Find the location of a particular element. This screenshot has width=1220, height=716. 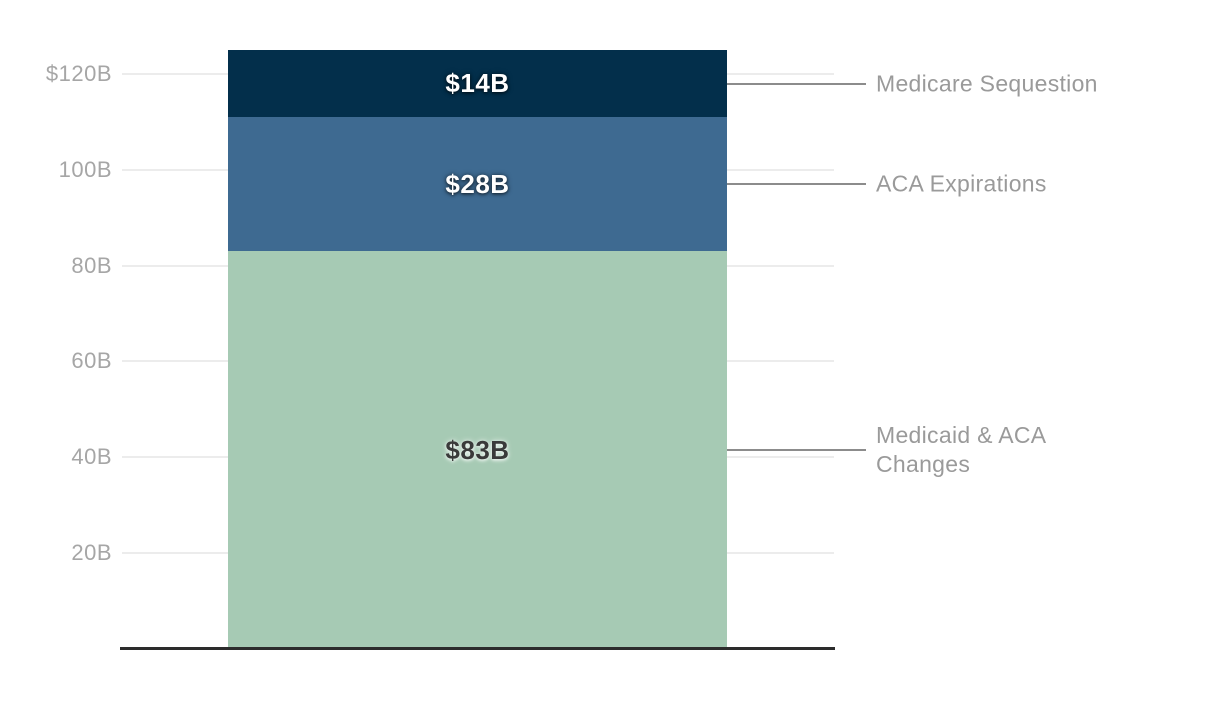

bar-value-label: $14B is located at coordinates (477, 83).